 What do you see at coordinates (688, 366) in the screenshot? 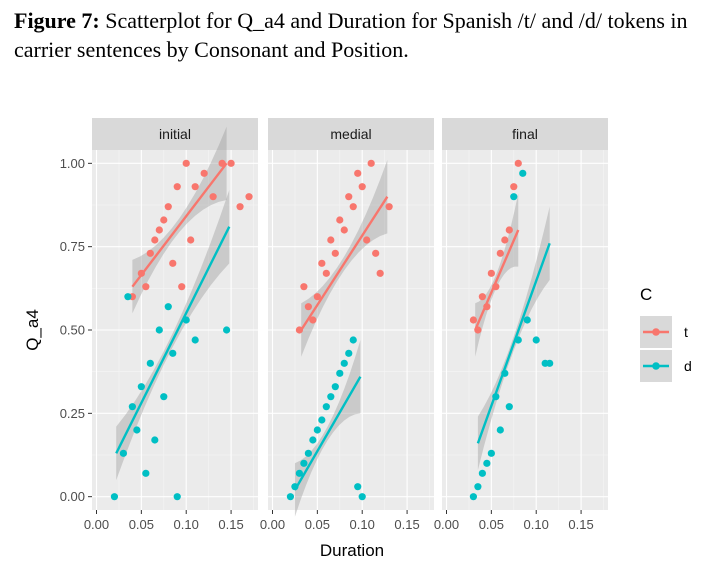
I see `legend-label-d: d` at bounding box center [688, 366].